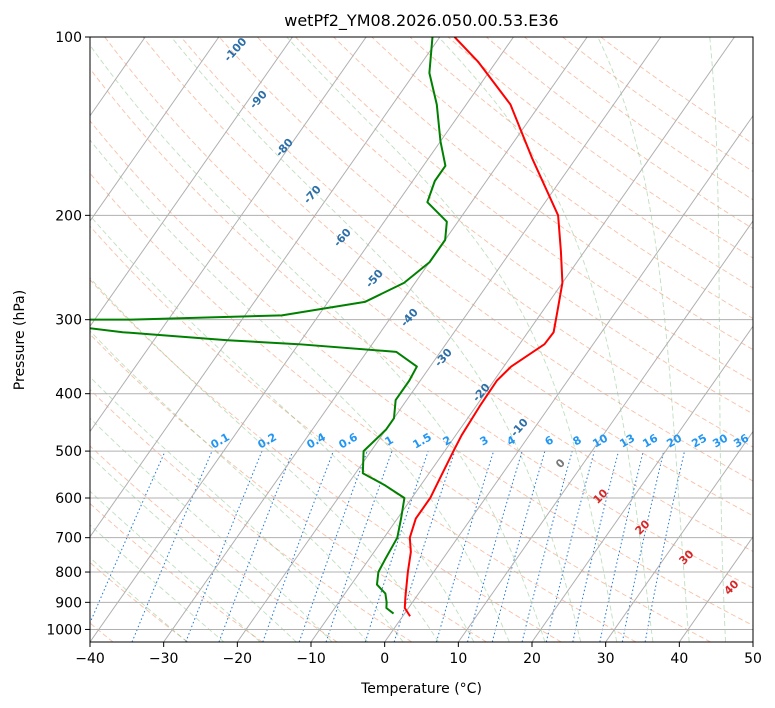  Describe the element at coordinates (443, 358) in the screenshot. I see `dry-adiabat-label: -30` at that location.